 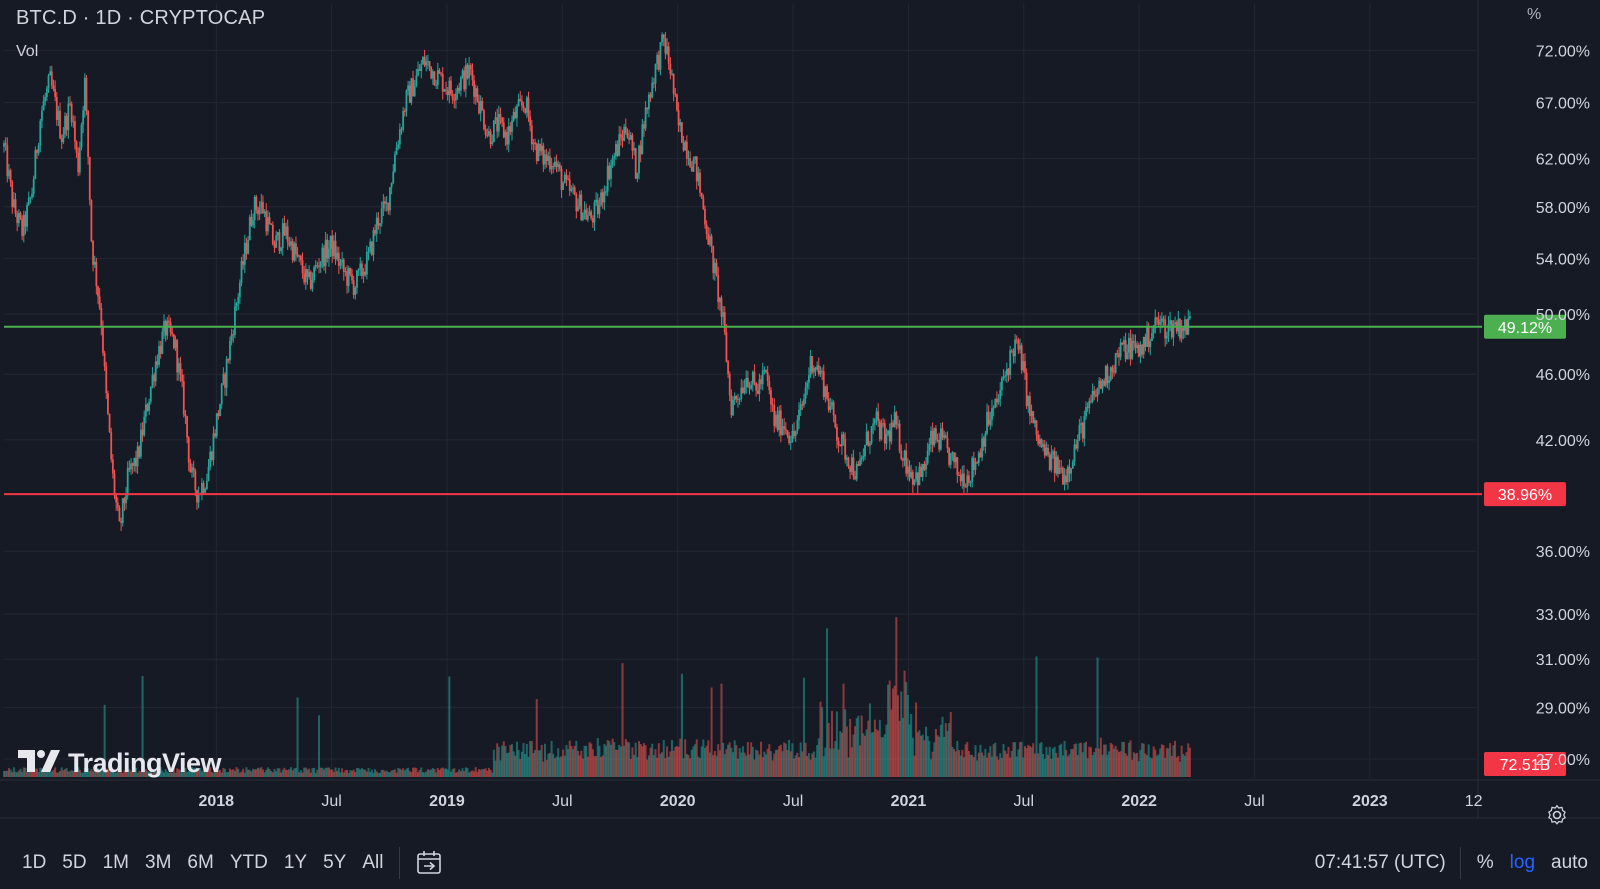 What do you see at coordinates (295, 862) in the screenshot?
I see `timeframe-1y: 1Y` at bounding box center [295, 862].